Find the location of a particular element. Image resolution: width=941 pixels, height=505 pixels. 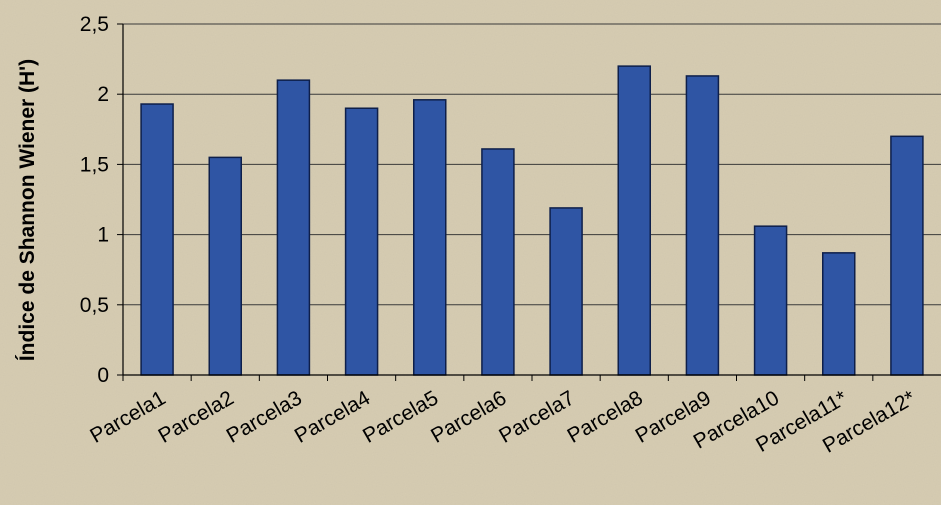

y-tick-label: 1 is located at coordinates (103, 235).